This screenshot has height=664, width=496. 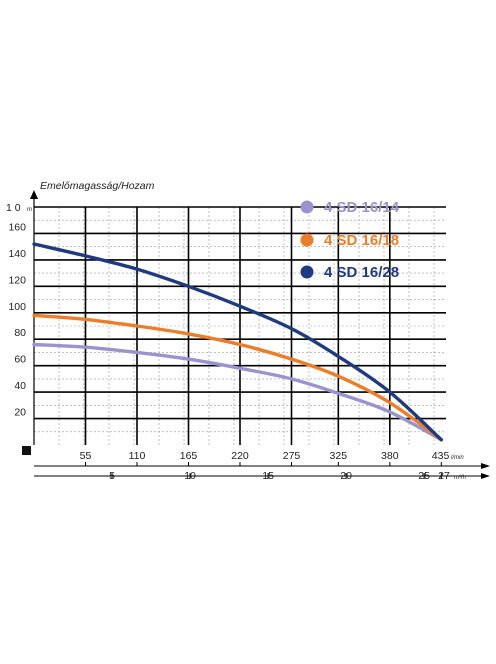 What do you see at coordinates (97, 186) in the screenshot?
I see `y-axis-title: Emelőmagasság/Hozam` at bounding box center [97, 186].